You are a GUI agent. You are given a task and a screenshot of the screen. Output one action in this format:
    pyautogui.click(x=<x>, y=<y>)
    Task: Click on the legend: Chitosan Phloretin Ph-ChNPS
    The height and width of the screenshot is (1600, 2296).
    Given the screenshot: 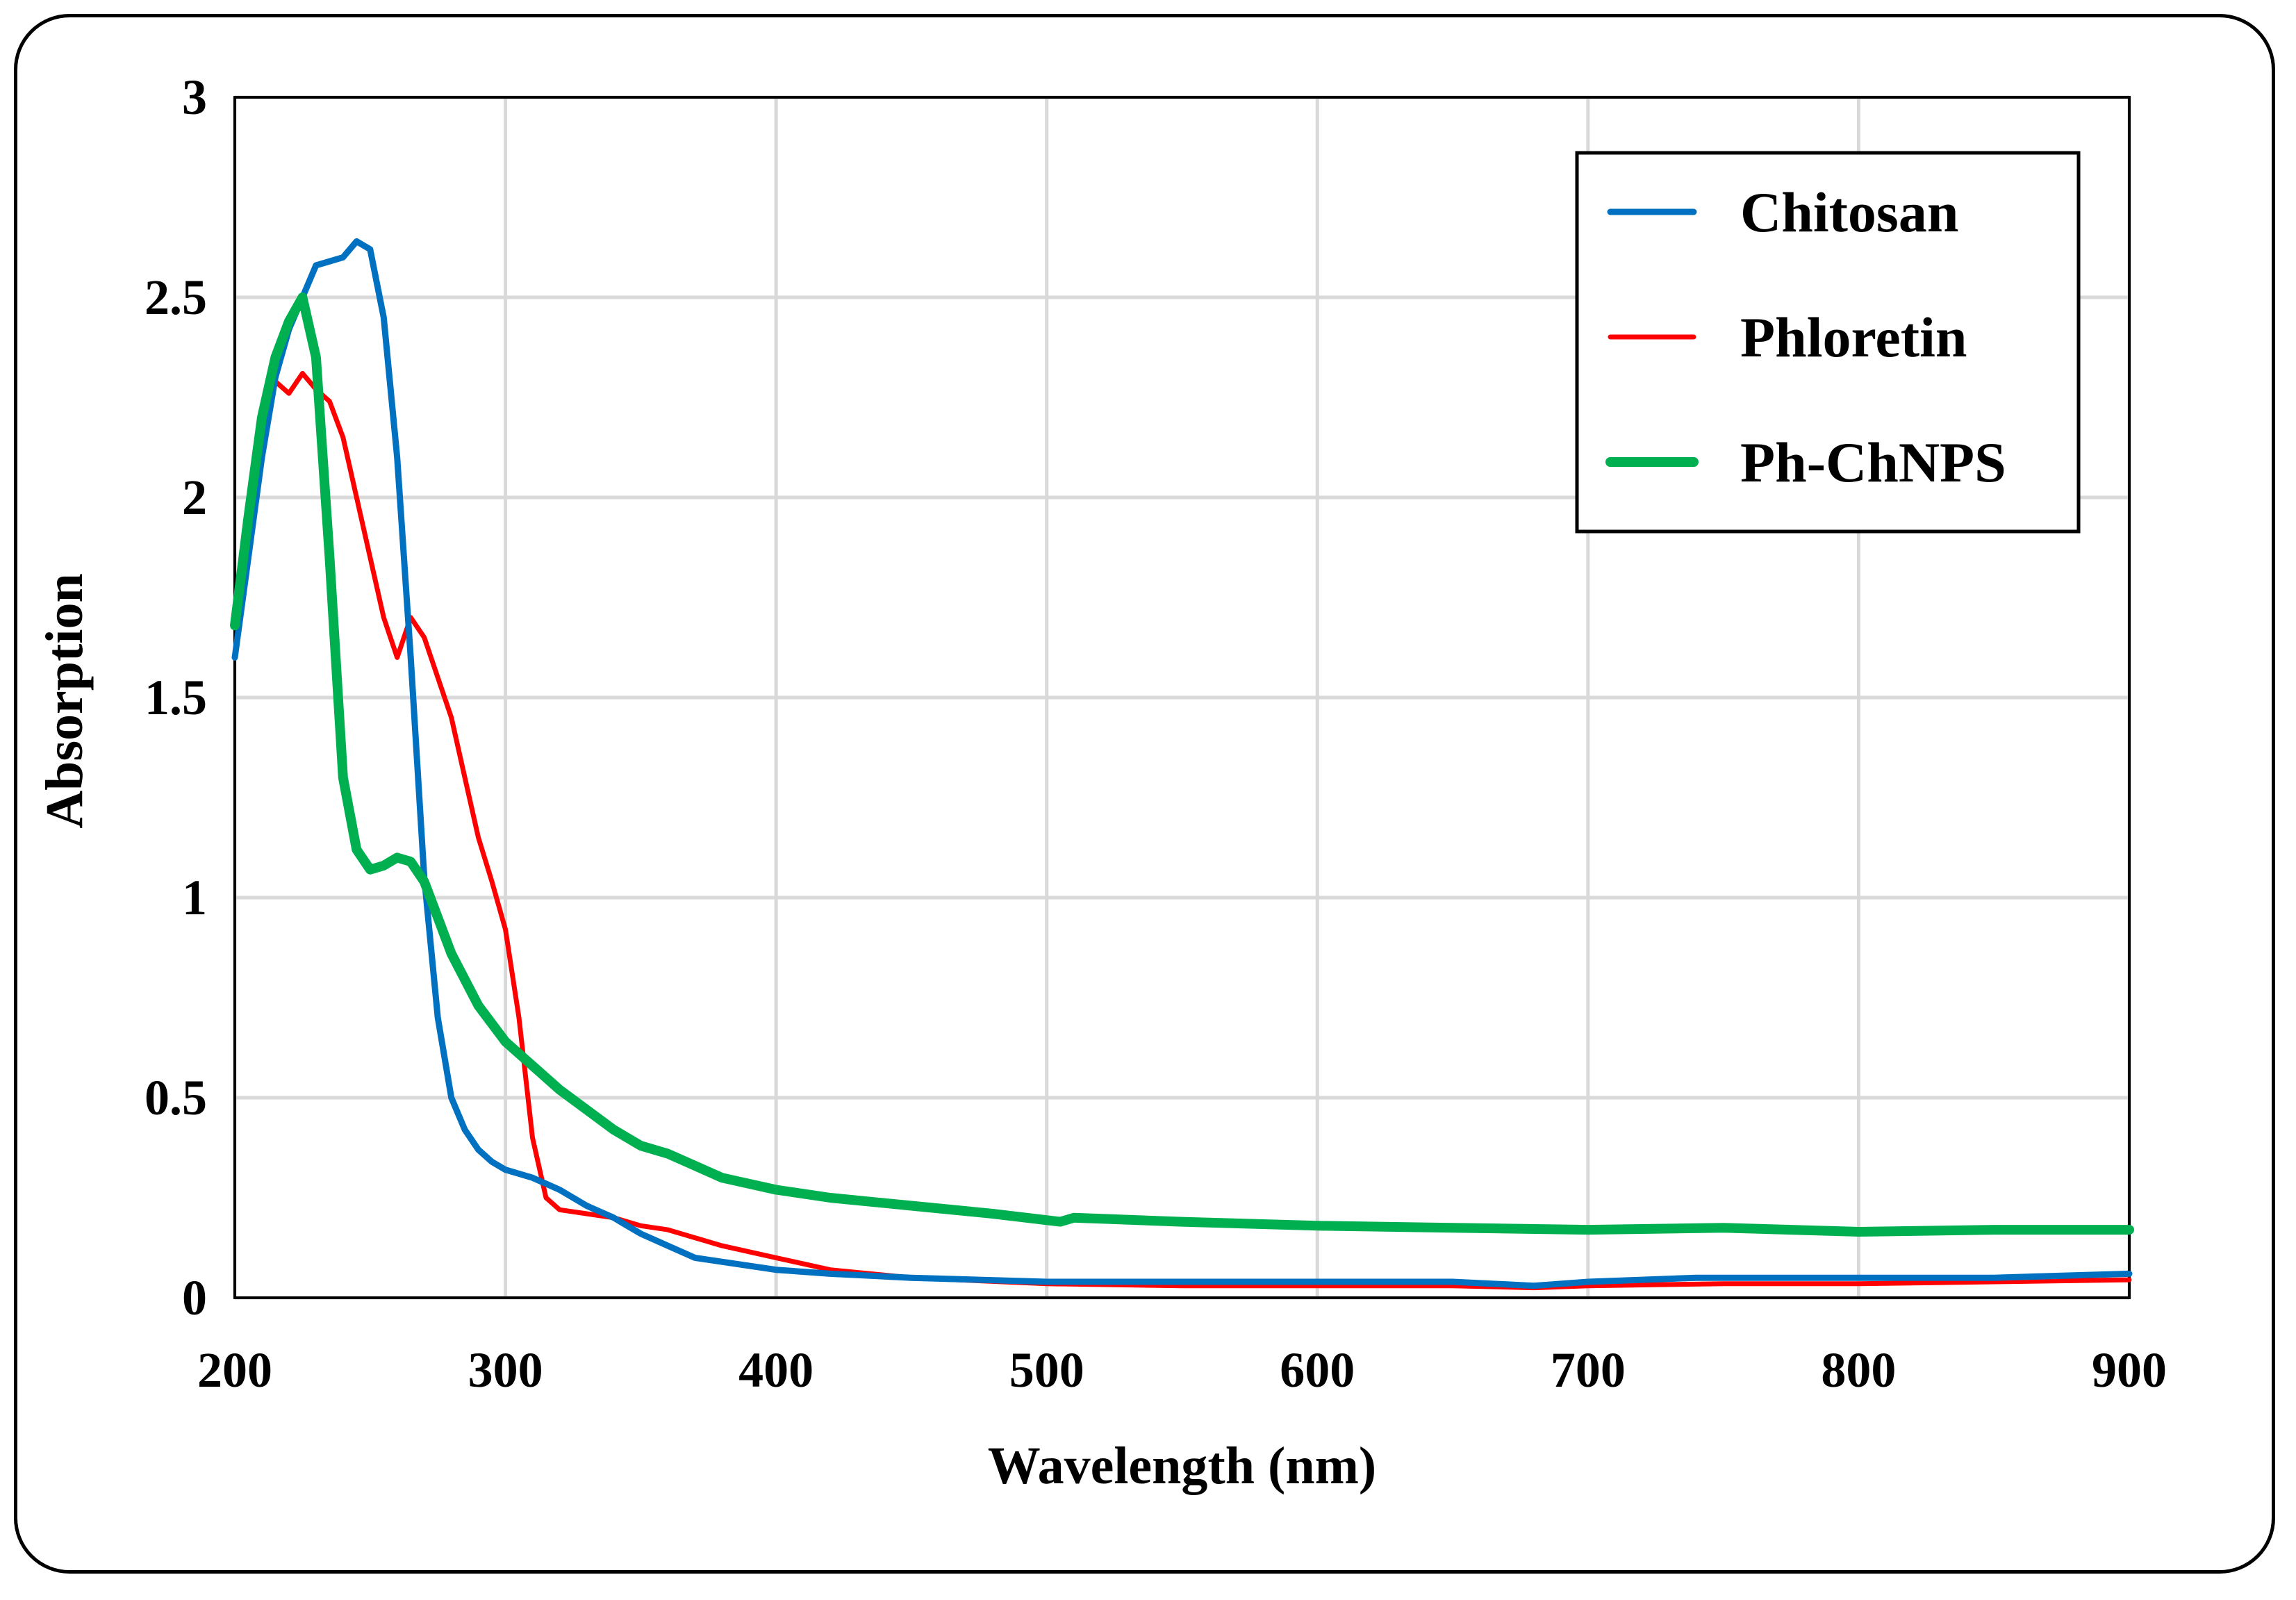 What is the action you would take?
    pyautogui.click(x=1828, y=342)
    